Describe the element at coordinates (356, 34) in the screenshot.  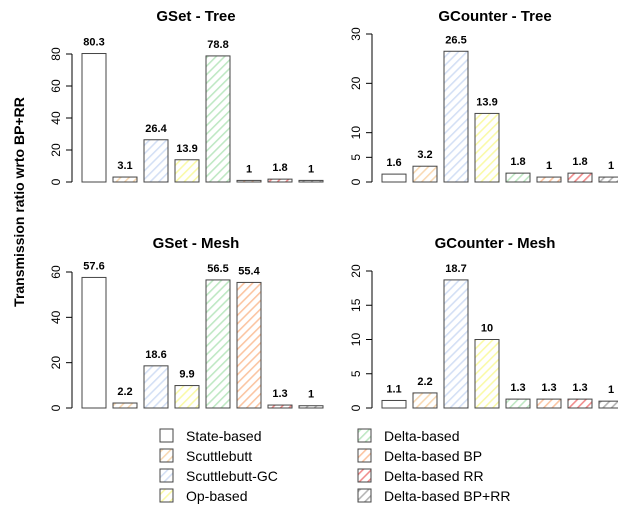
I see `y-tick-label: 30` at that location.